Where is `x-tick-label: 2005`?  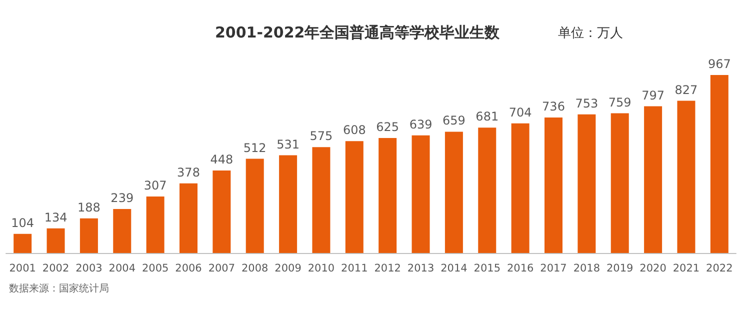
x-tick-label: 2005 is located at coordinates (155, 268).